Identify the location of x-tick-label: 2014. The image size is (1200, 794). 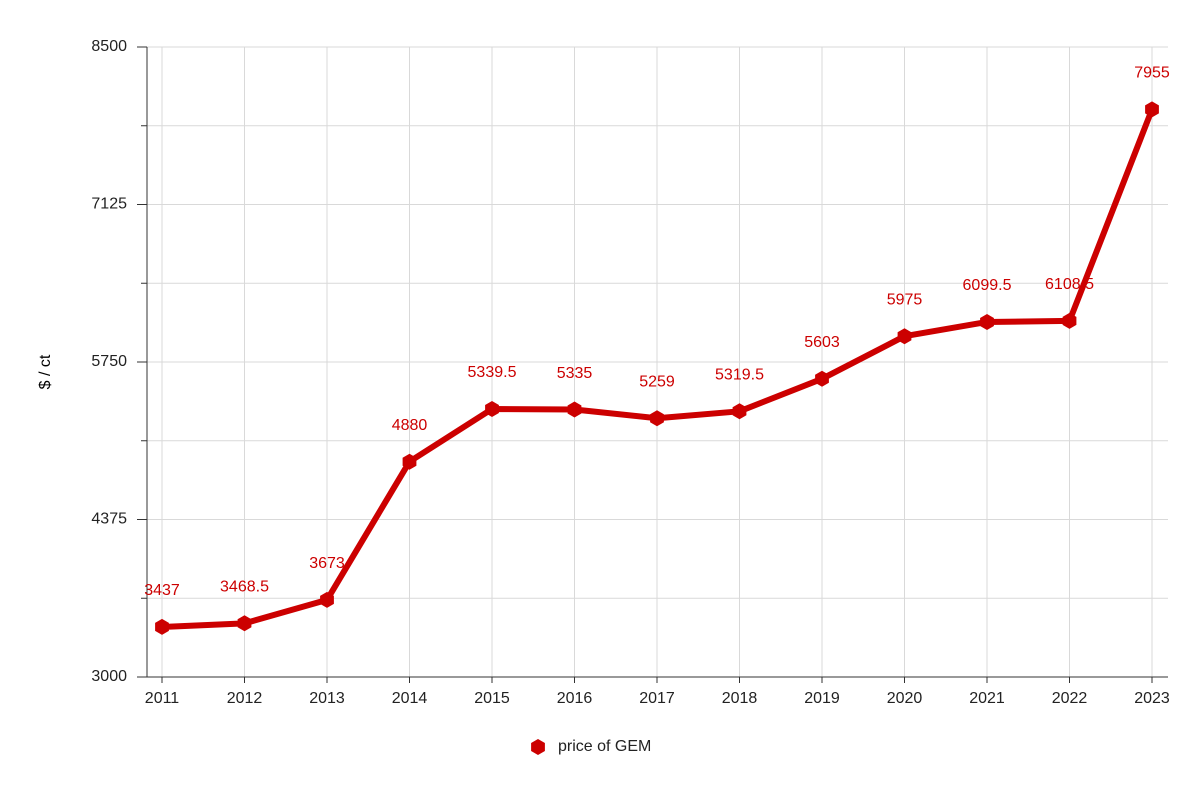
(410, 698).